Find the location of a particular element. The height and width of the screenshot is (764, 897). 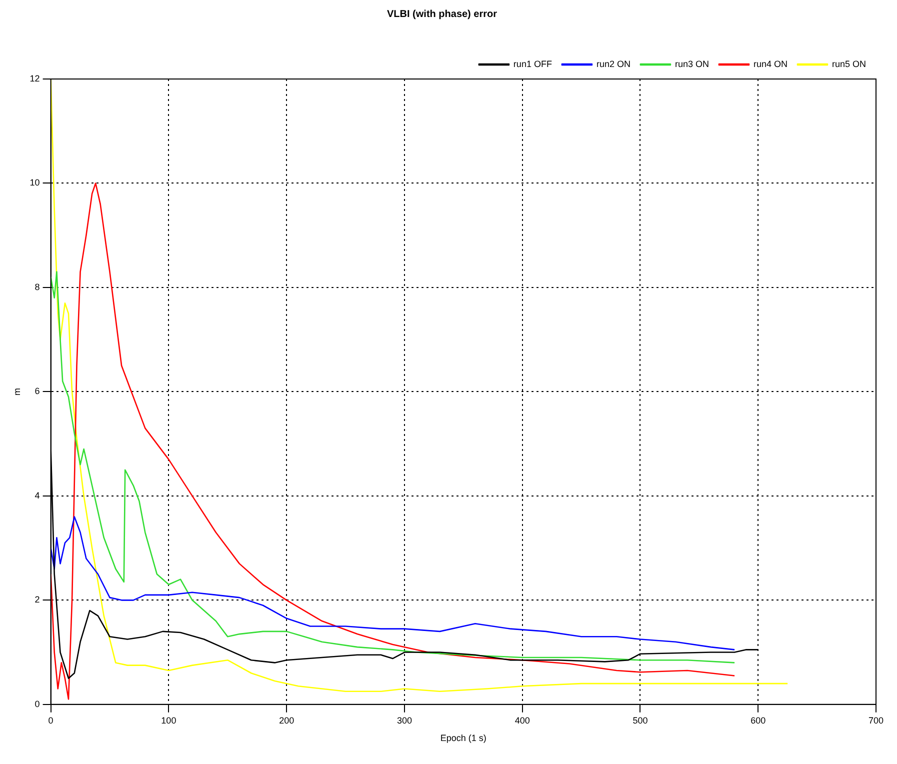

y-tick-label: 0 is located at coordinates (37, 703).